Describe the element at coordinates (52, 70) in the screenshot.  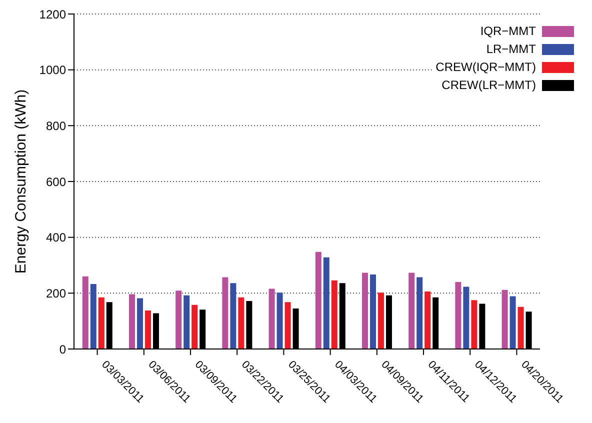
I see `y-tick-label: 1000` at that location.